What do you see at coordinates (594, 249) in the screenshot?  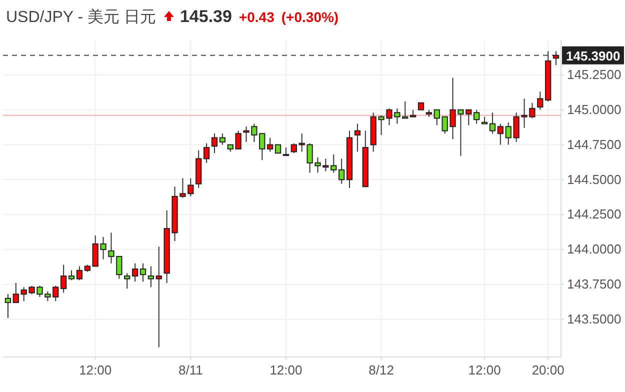 I see `y-tick-label: 144.0000` at bounding box center [594, 249].